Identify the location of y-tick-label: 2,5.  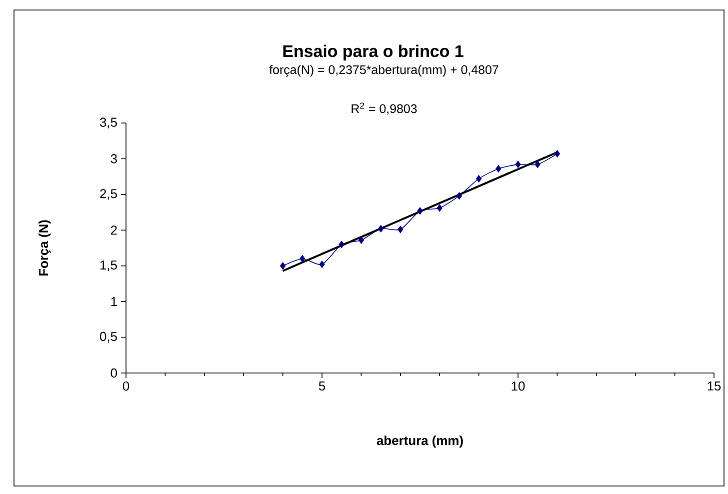
(108, 194).